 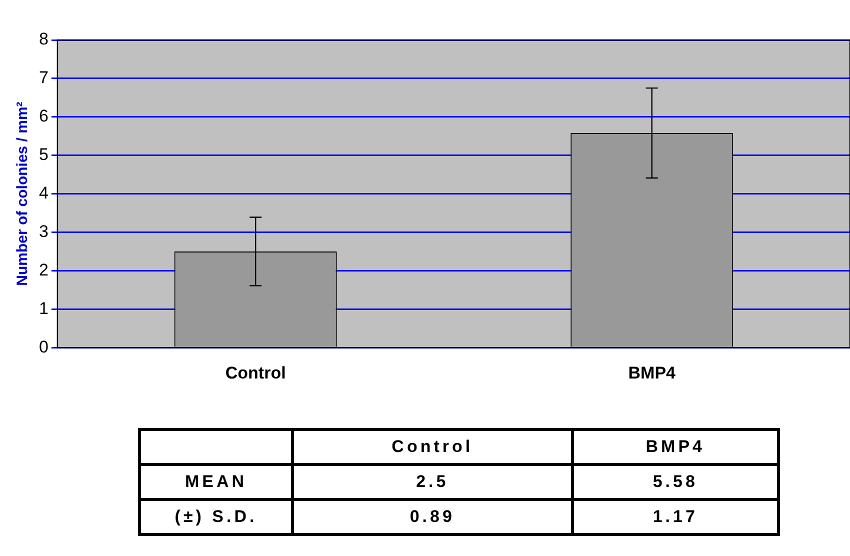 What do you see at coordinates (43, 308) in the screenshot?
I see `y-tick-label: 1` at bounding box center [43, 308].